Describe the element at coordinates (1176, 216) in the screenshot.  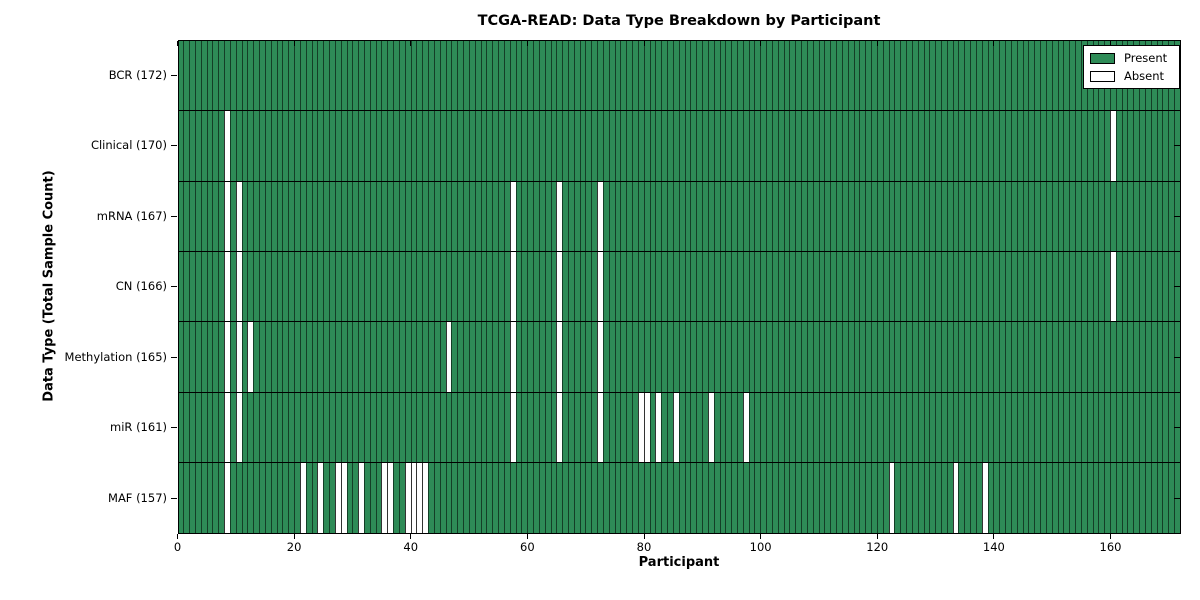
I see `y-tick-right` at that location.